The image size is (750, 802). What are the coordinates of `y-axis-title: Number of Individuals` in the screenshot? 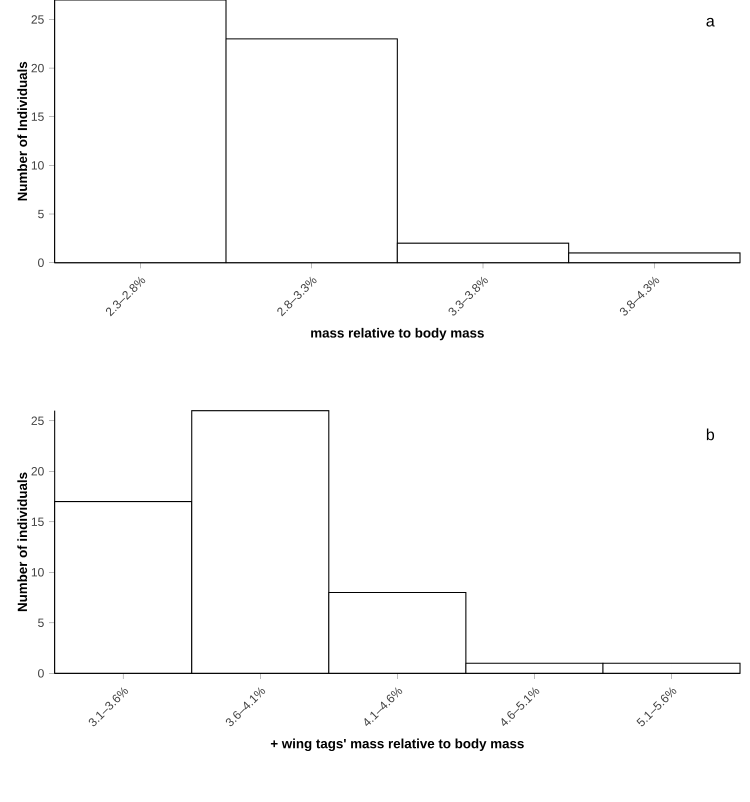 It's located at (22, 131).